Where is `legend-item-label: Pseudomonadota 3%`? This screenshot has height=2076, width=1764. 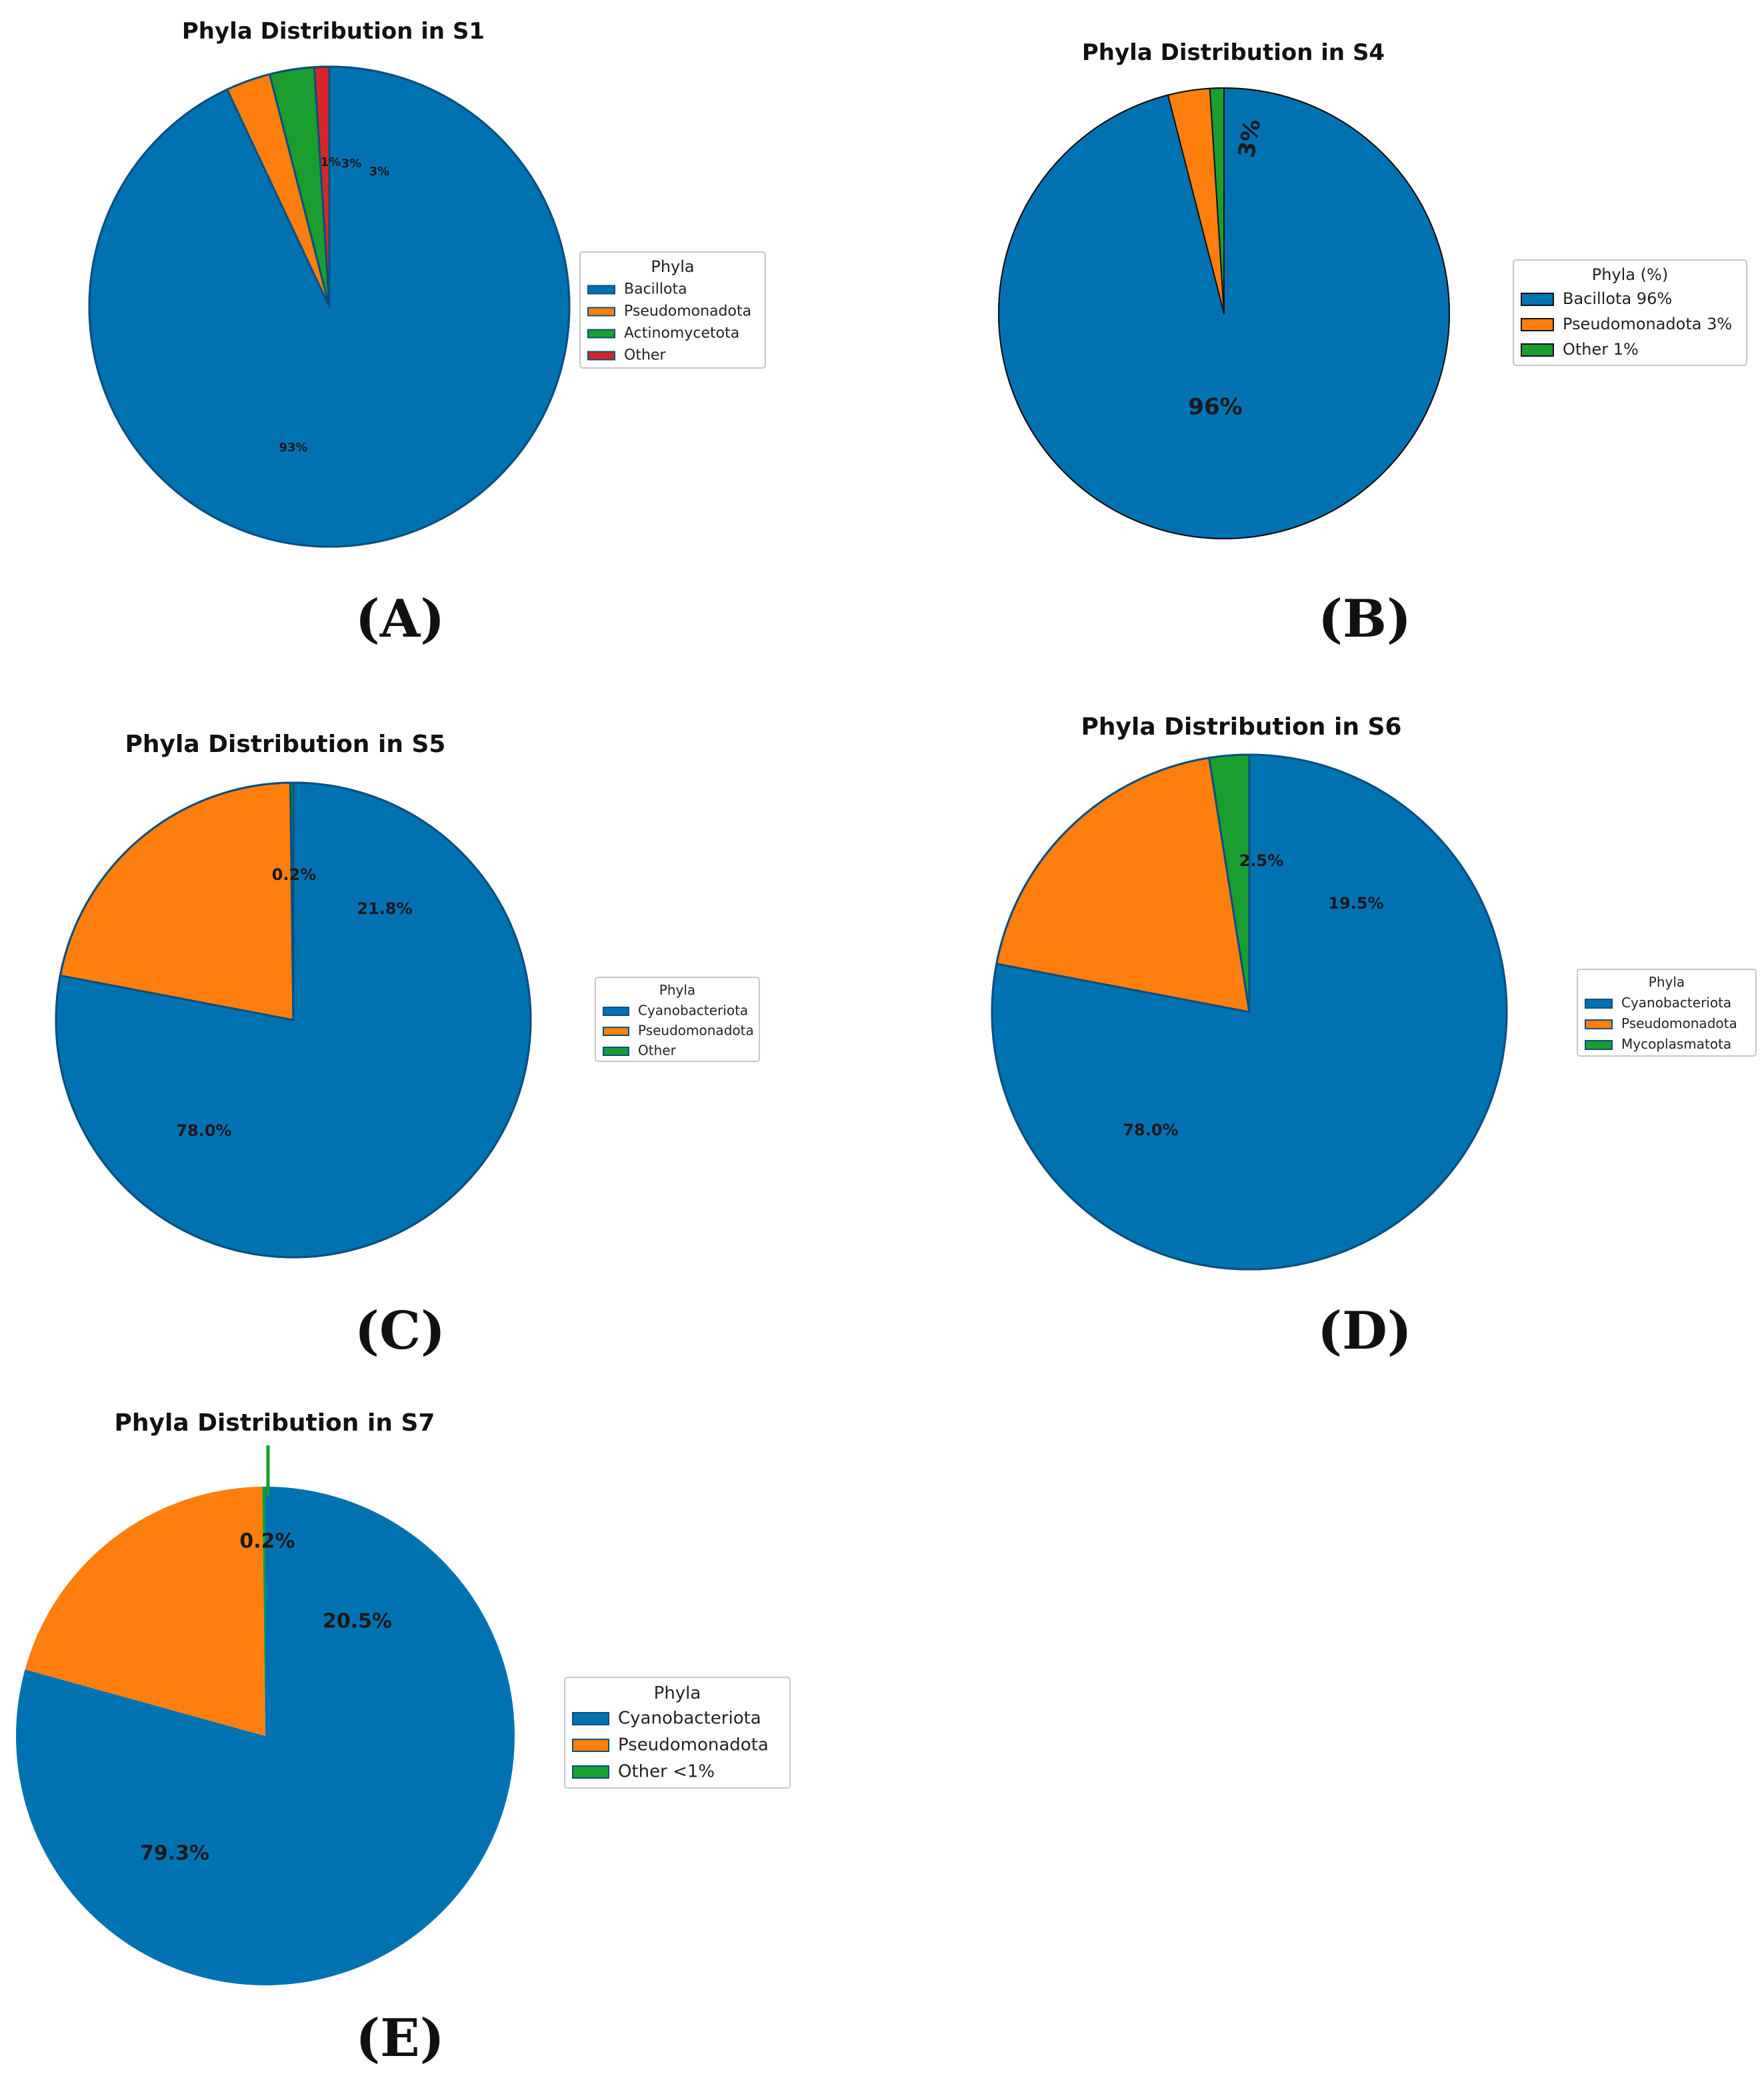
legend-item-label: Pseudomonadota 3% is located at coordinates (1647, 324).